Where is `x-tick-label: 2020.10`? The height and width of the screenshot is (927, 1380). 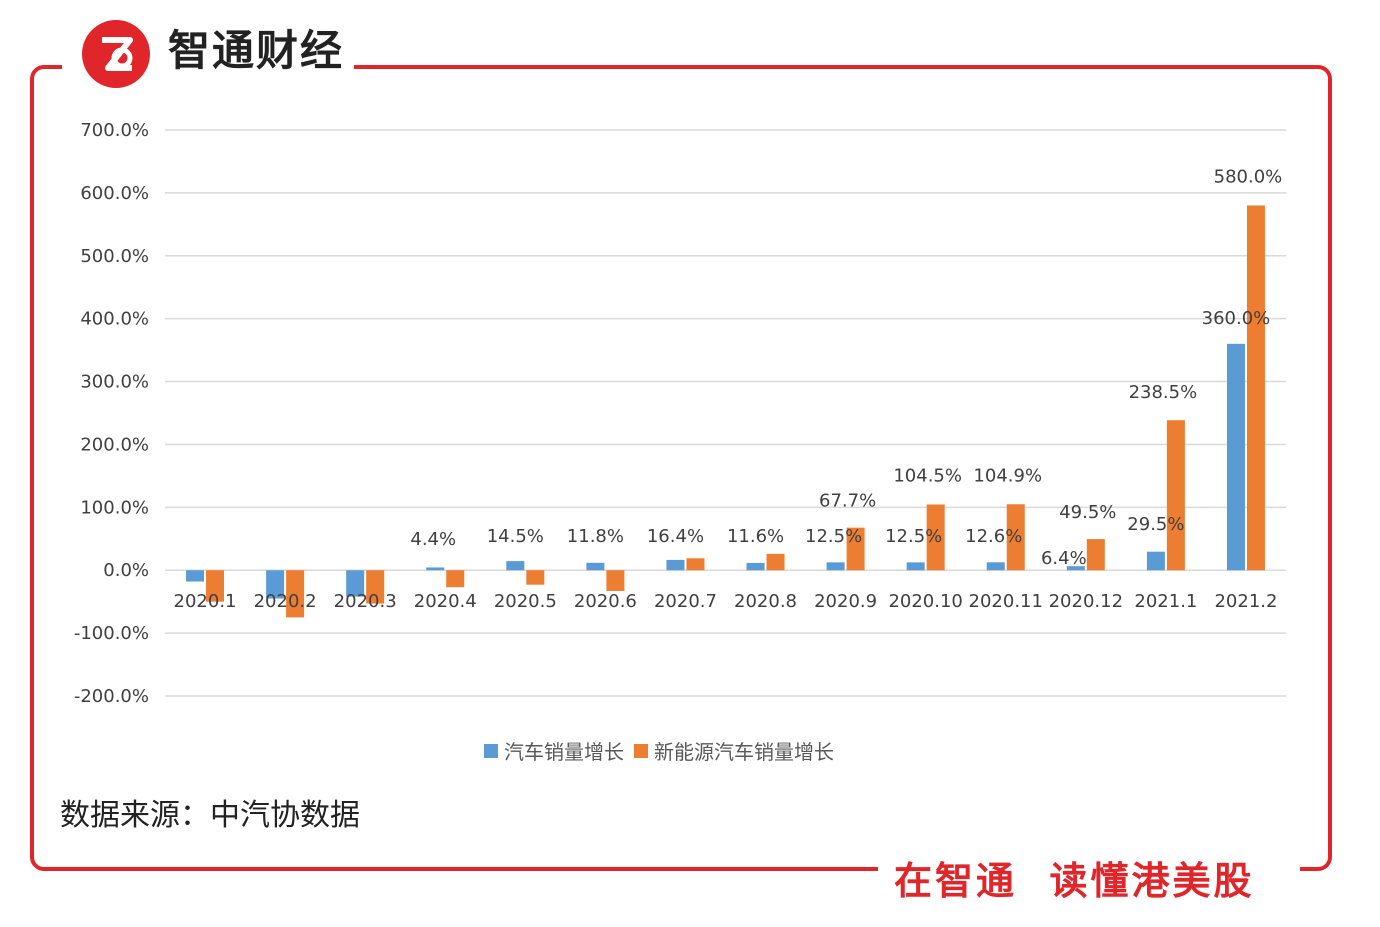
x-tick-label: 2020.10 is located at coordinates (925, 601).